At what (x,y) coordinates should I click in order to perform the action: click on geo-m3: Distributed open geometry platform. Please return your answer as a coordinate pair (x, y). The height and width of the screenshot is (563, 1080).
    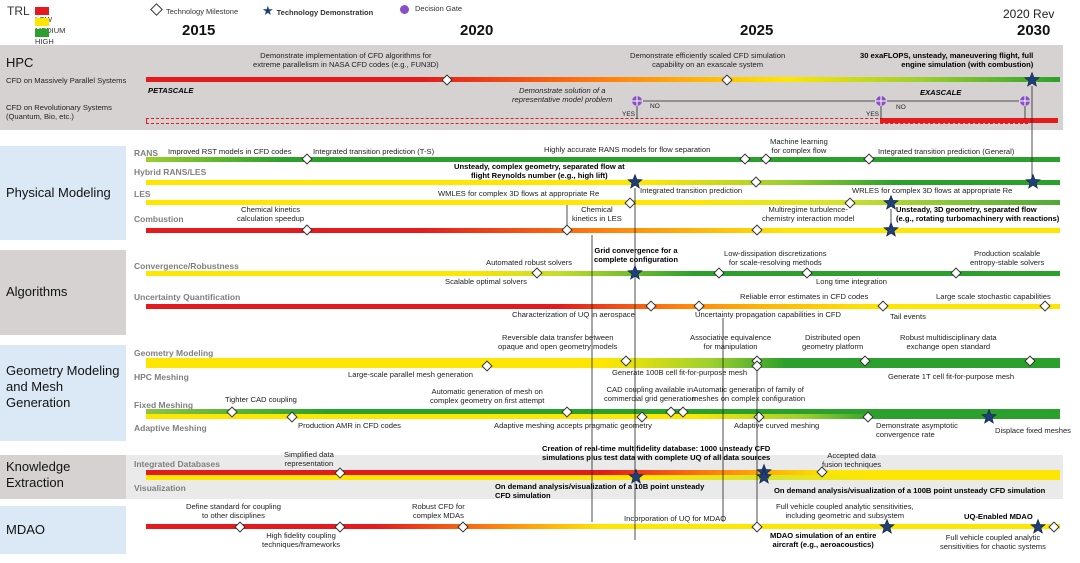
    Looking at the image, I should click on (832, 342).